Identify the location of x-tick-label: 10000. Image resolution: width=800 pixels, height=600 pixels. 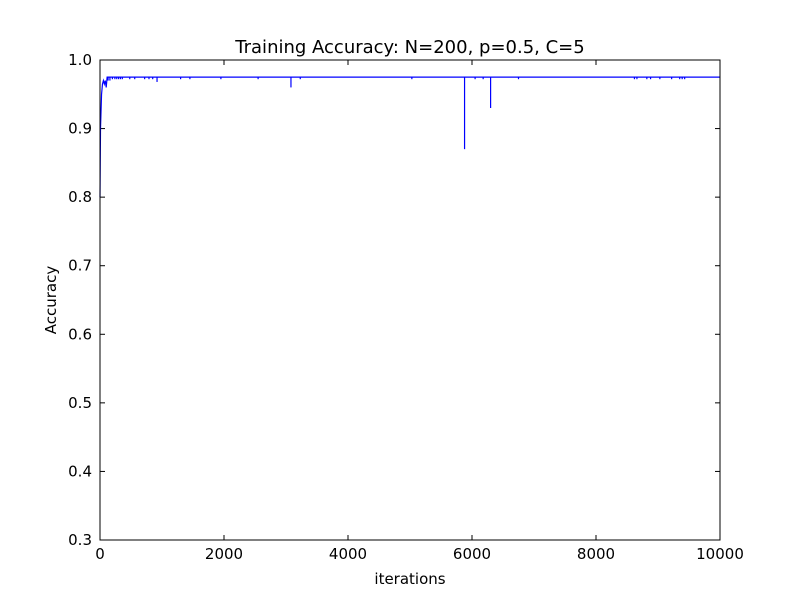
(720, 554).